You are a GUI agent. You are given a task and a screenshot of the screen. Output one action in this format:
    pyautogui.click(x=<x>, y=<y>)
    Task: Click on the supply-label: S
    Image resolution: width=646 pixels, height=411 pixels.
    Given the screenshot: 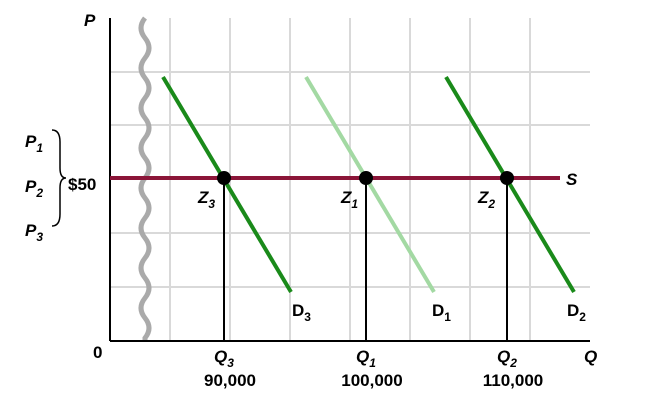 What is the action you would take?
    pyautogui.click(x=572, y=179)
    